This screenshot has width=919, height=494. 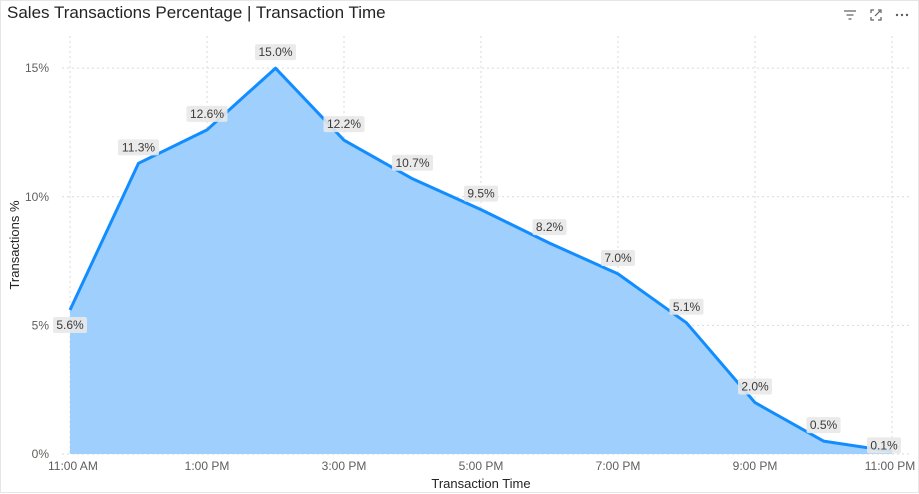 I want to click on data-label-text: 7.0%, so click(x=618, y=258).